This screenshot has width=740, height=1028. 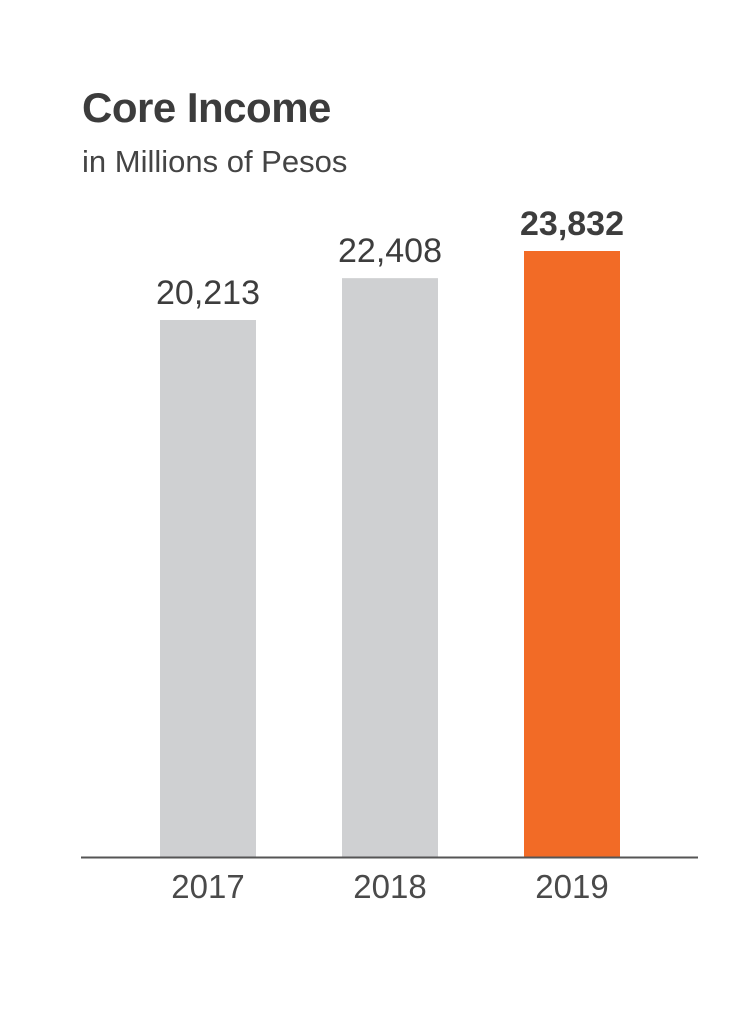 What do you see at coordinates (572, 554) in the screenshot?
I see `bar-2019` at bounding box center [572, 554].